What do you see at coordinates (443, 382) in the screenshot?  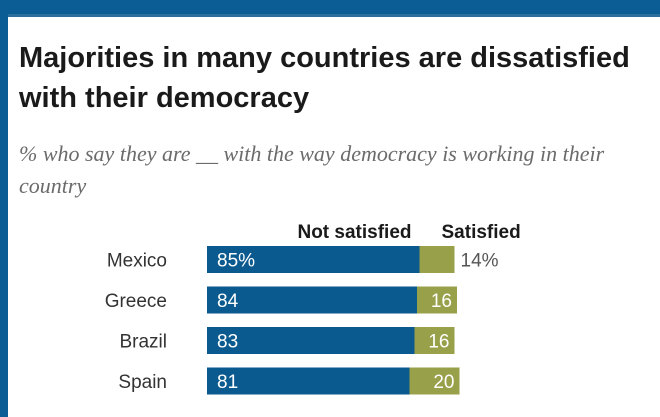 I see `data-label-satisfied: 20` at bounding box center [443, 382].